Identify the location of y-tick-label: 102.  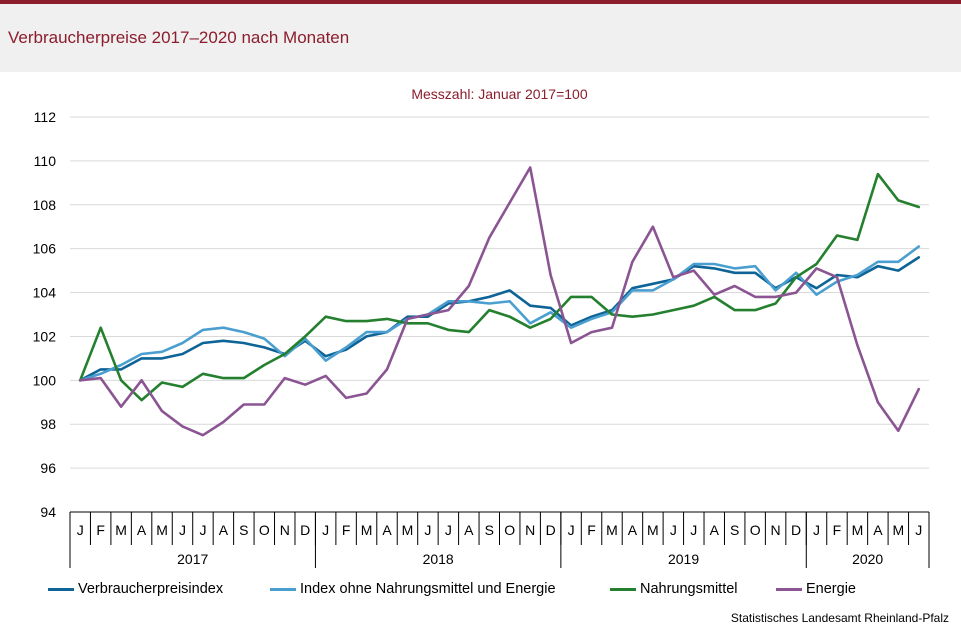
(45, 336).